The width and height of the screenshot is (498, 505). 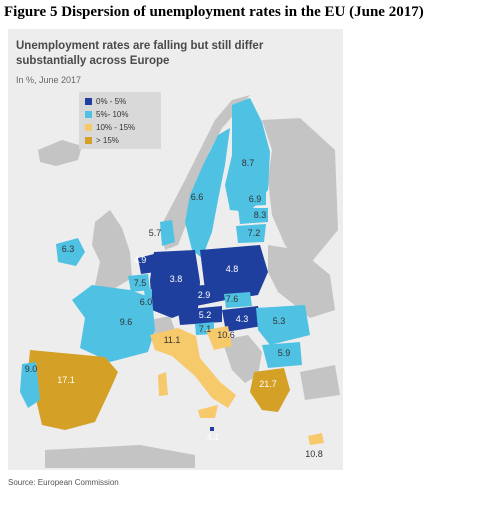 I want to click on value-label-8: 3.8, so click(x=176, y=279).